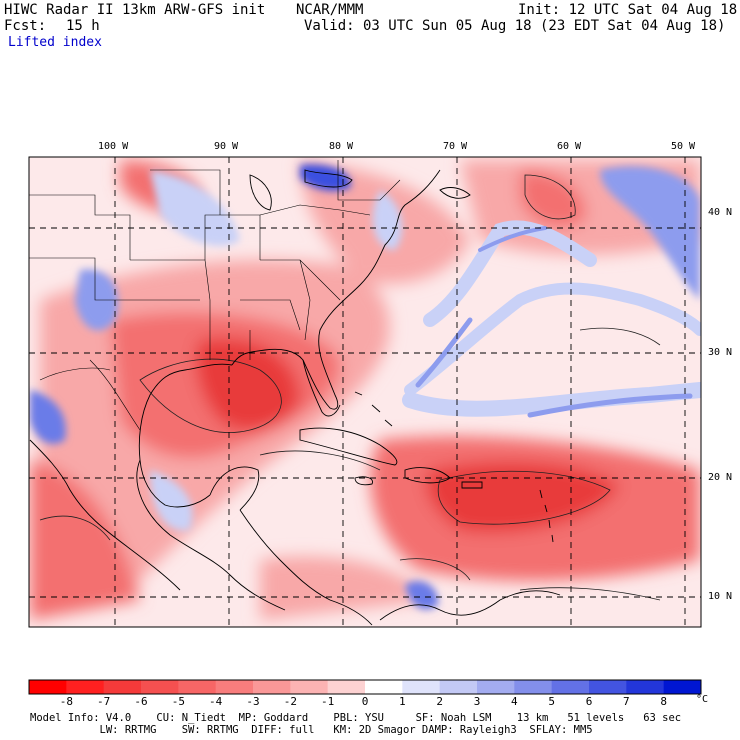  What do you see at coordinates (477, 701) in the screenshot?
I see `colorbar-tick-label: 3` at bounding box center [477, 701].